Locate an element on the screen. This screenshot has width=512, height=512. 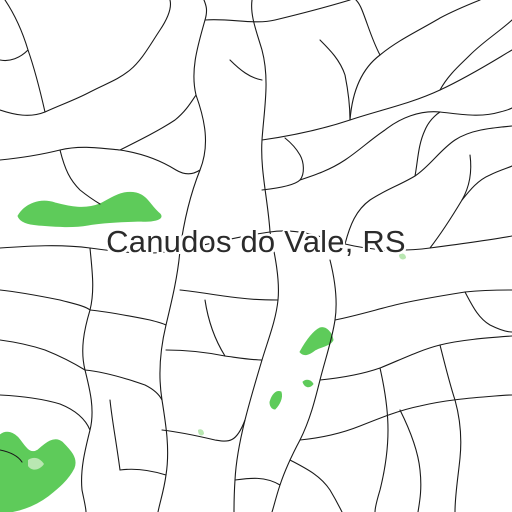
vegetation-patch-southwest-light is located at coordinates (36, 463).